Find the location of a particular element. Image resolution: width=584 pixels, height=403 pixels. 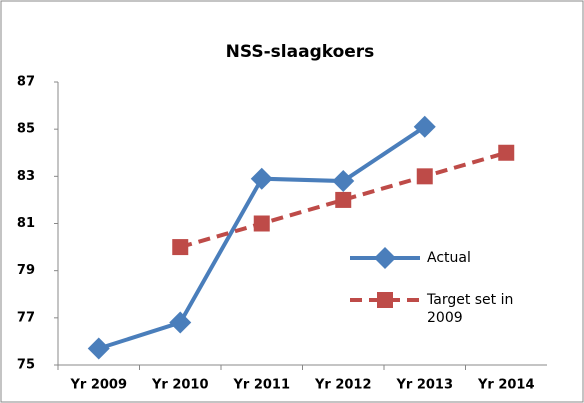

x-tick-label: Yr 2014 is located at coordinates (506, 385).